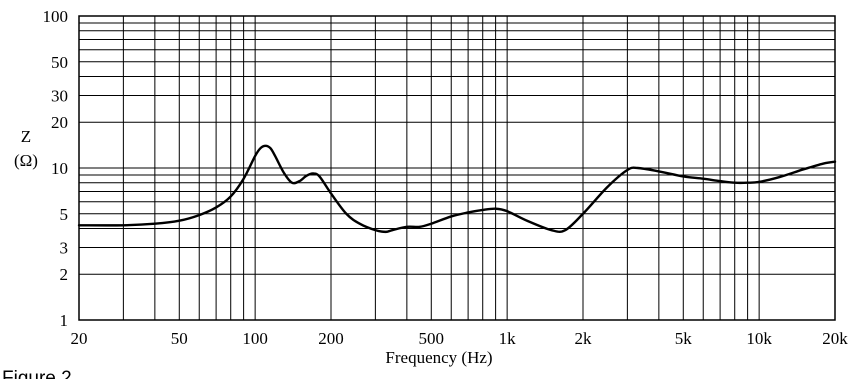  I want to click on y-axis-label-unit: (Ω), so click(26, 160).